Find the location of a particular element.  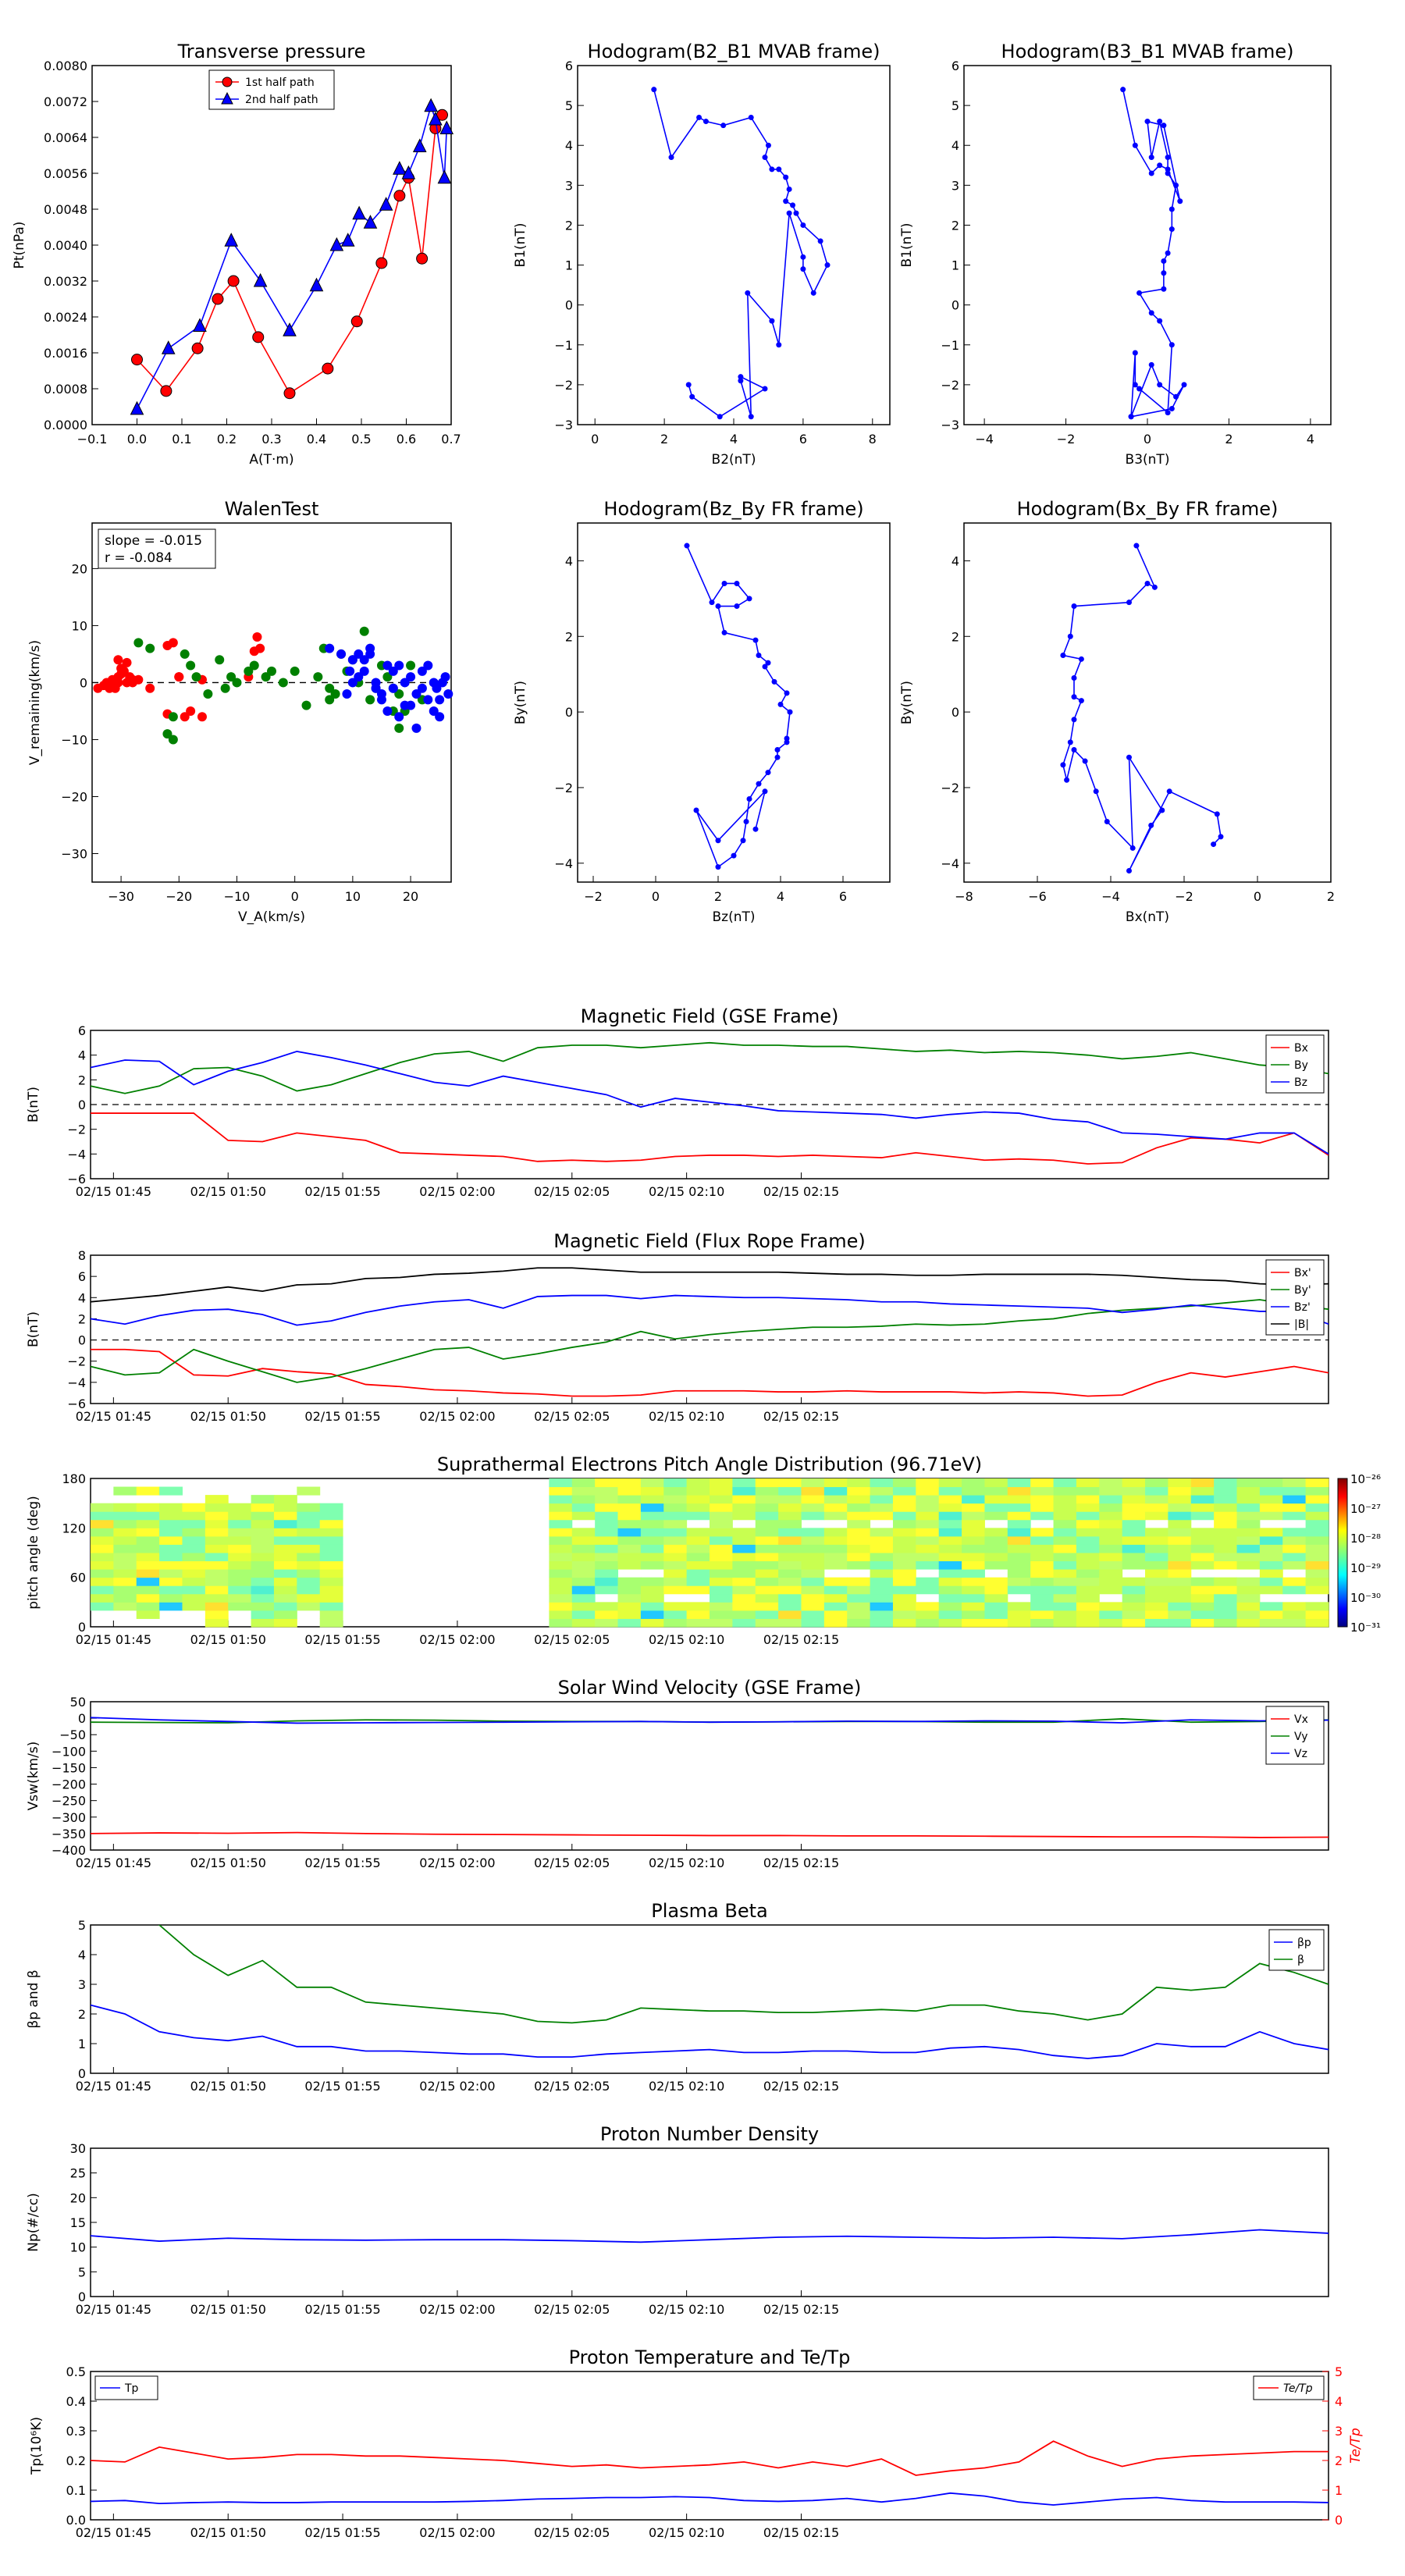

y2-axis-label: Te/Tp is located at coordinates (1356, 2446).